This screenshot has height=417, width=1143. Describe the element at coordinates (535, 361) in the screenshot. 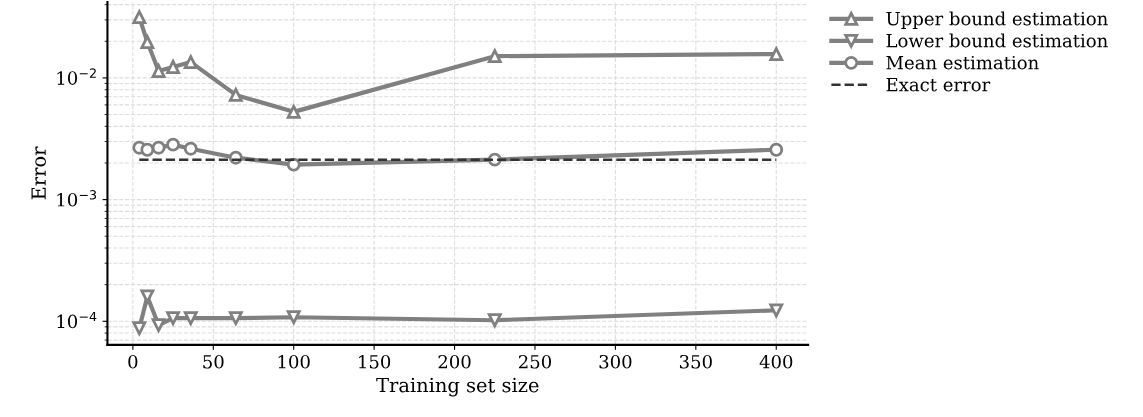

I see `x-tick-label: 250` at that location.